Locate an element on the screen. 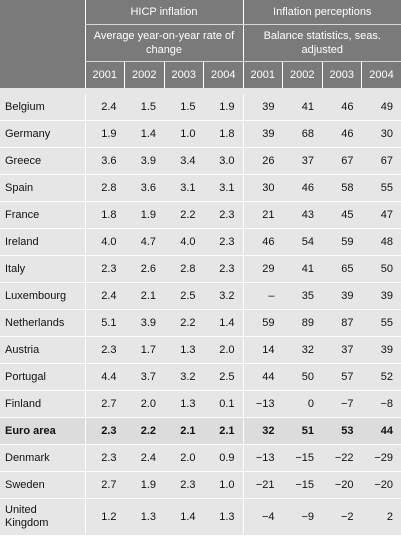  hicp-cell: 3.4 is located at coordinates (184, 161).